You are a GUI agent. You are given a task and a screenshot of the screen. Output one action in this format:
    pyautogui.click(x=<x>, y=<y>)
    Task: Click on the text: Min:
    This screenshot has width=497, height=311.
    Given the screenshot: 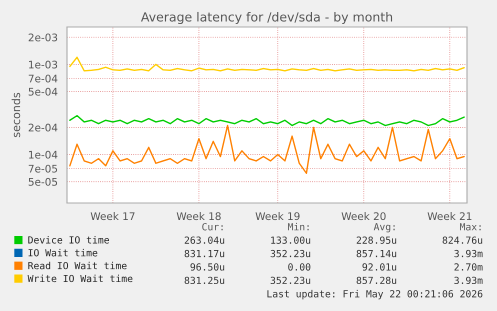 What is the action you would take?
    pyautogui.click(x=298, y=226)
    